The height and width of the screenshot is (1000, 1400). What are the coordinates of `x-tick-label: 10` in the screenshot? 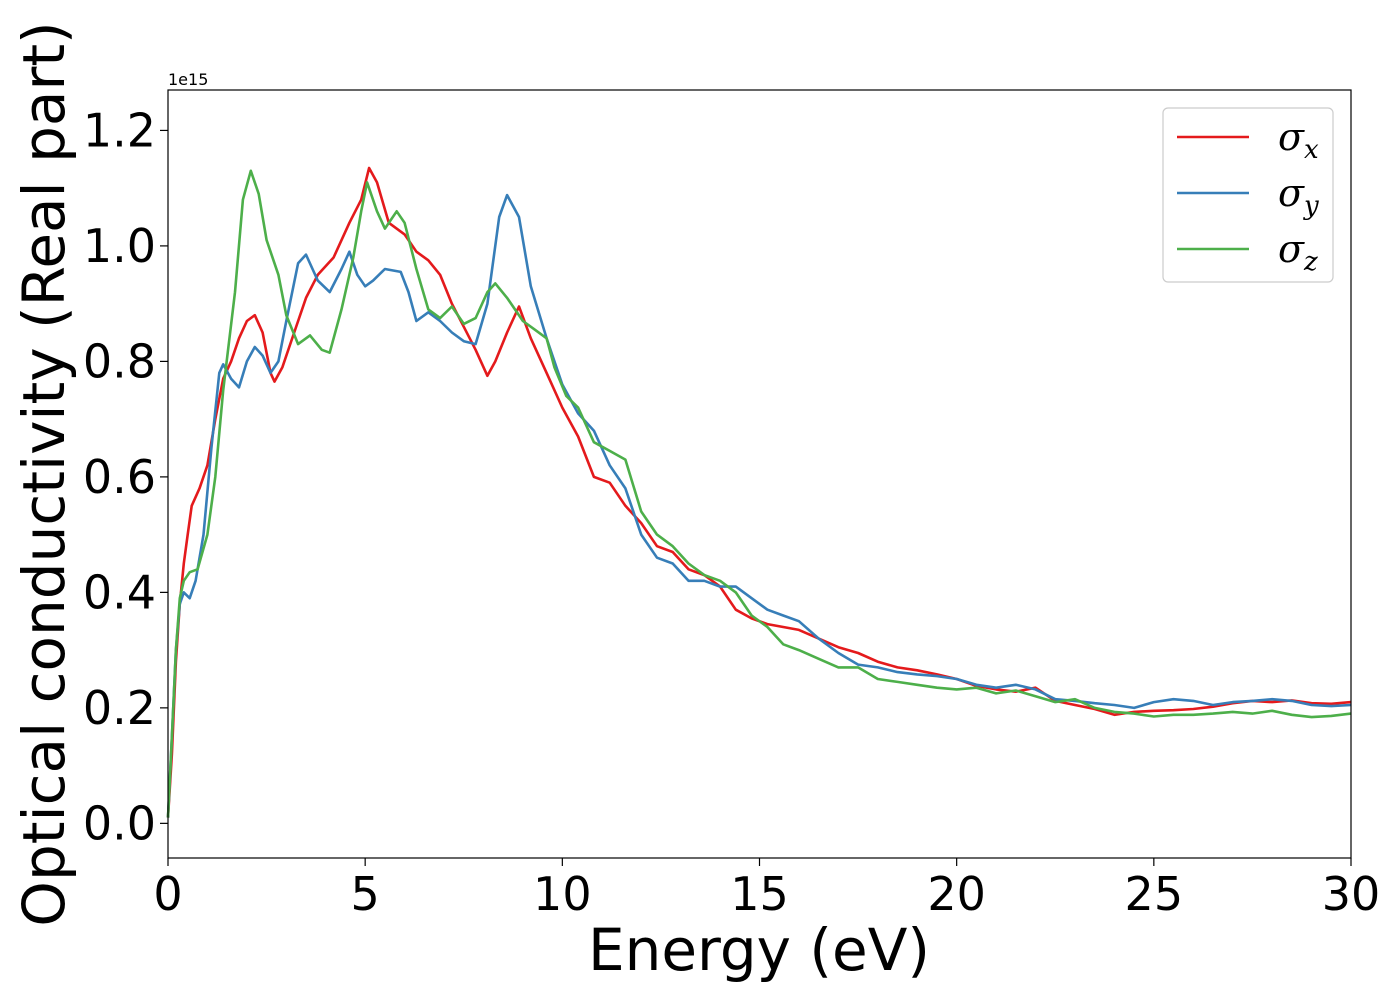 It's located at (562, 894).